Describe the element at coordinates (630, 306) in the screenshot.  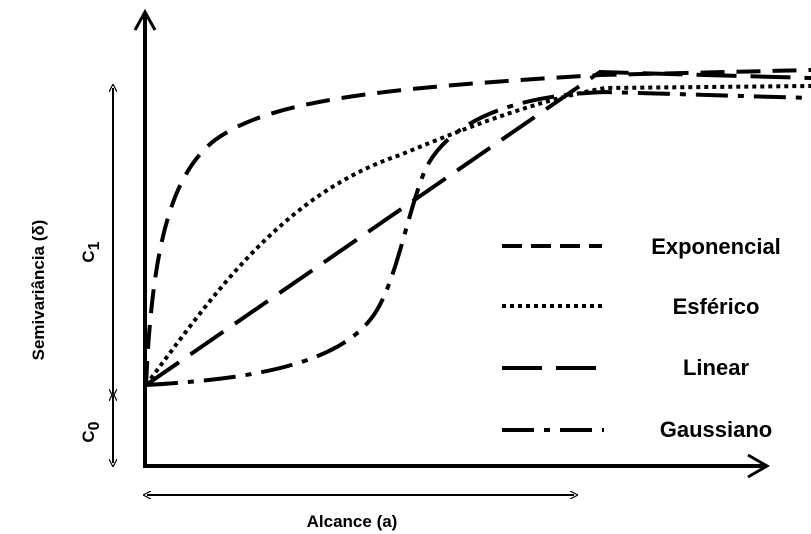
I see `legend-item-esferico: Esférico` at that location.